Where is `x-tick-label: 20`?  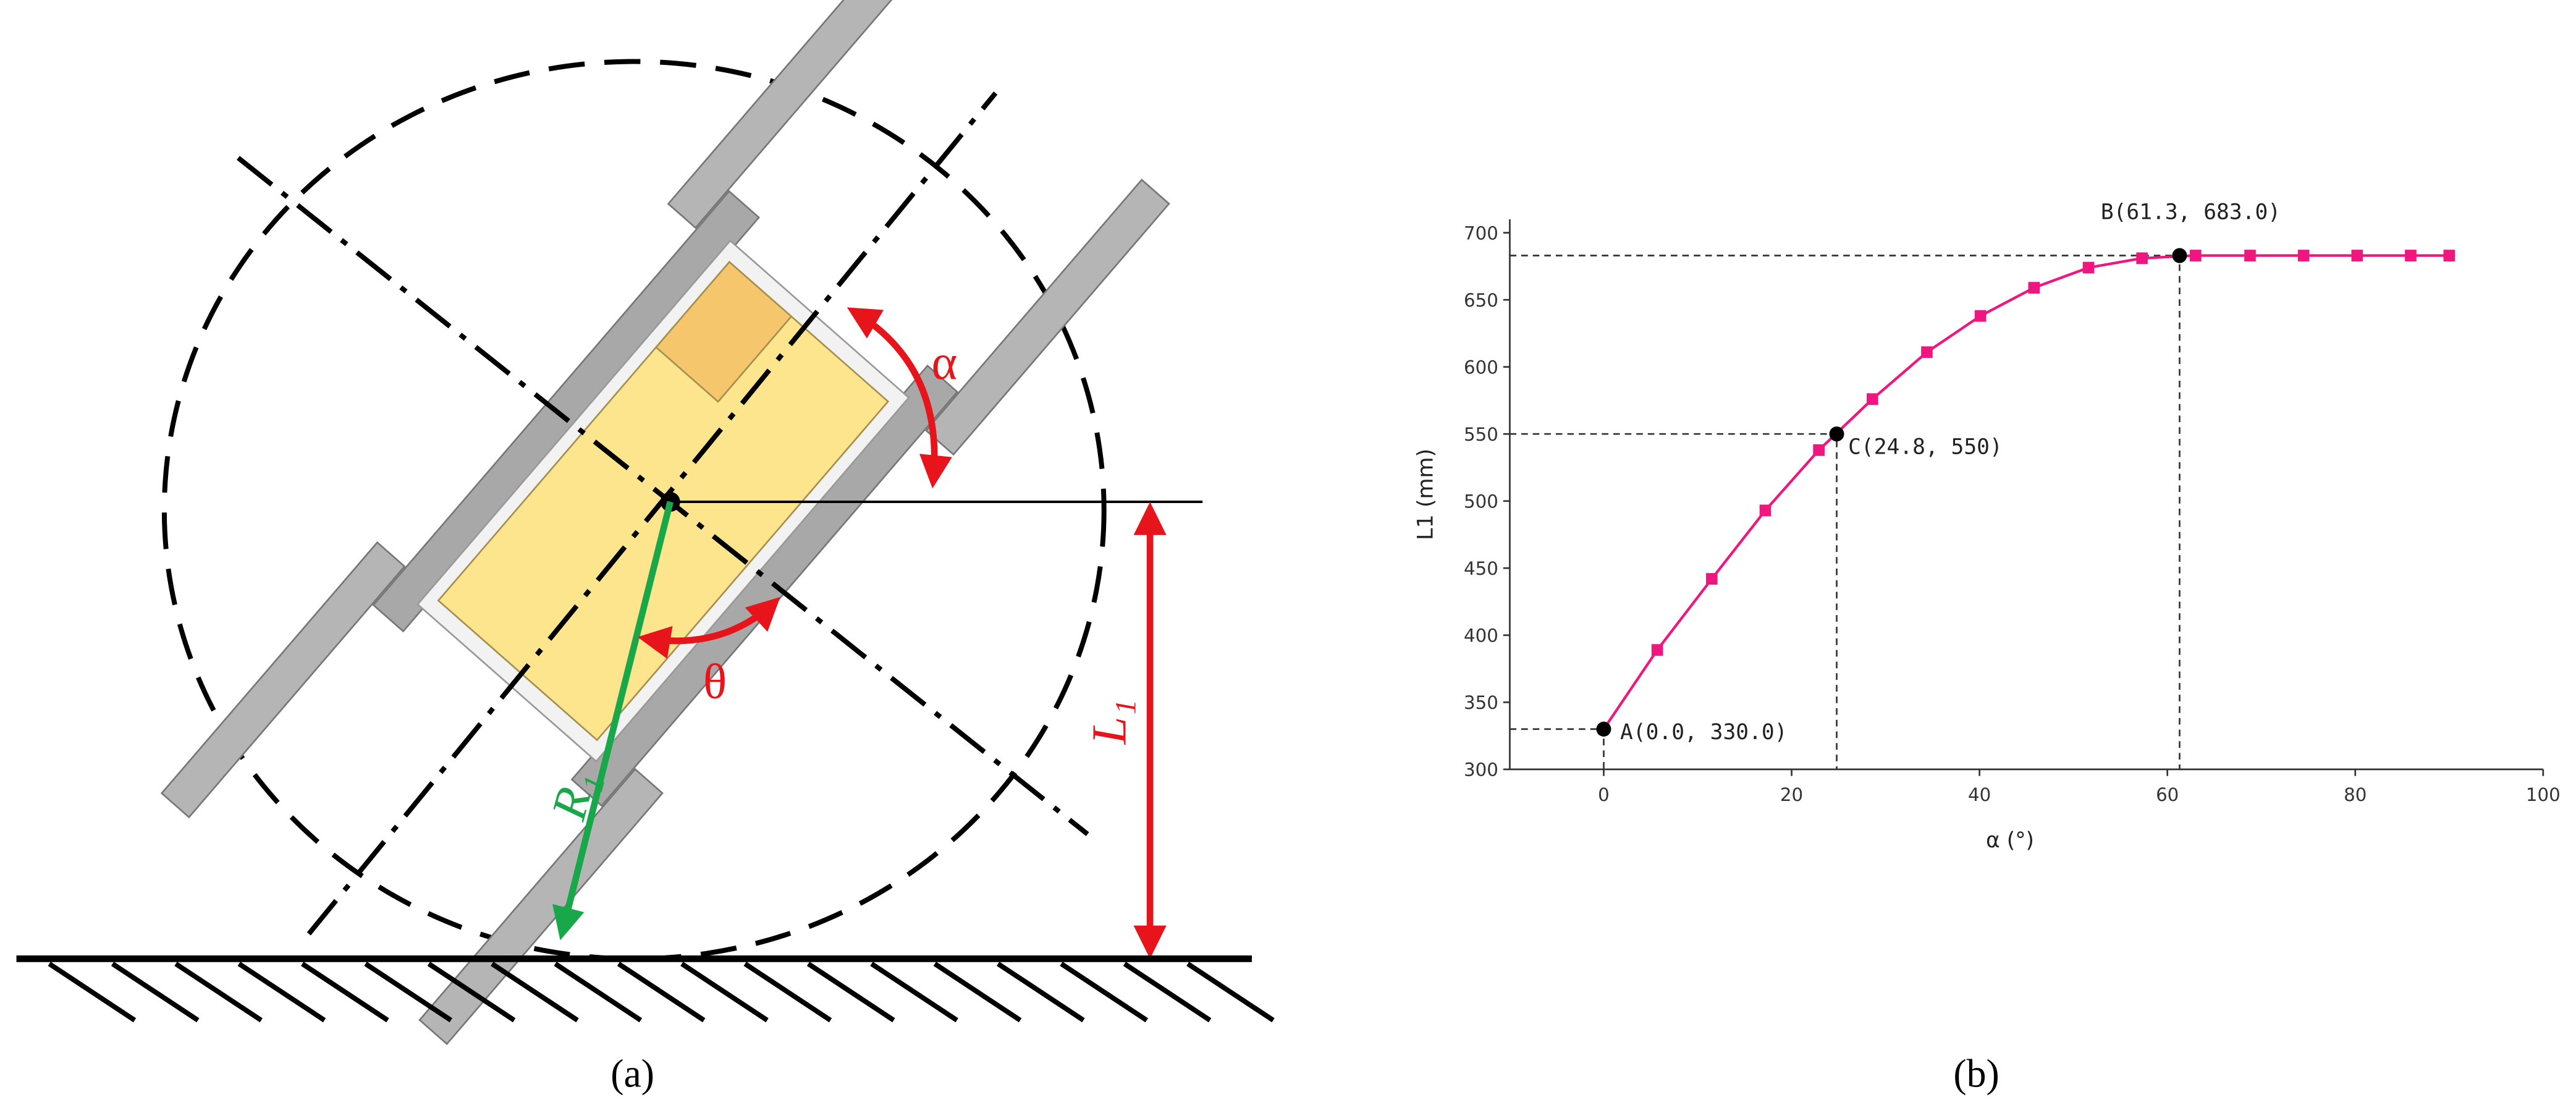
x-tick-label: 20 is located at coordinates (1791, 794).